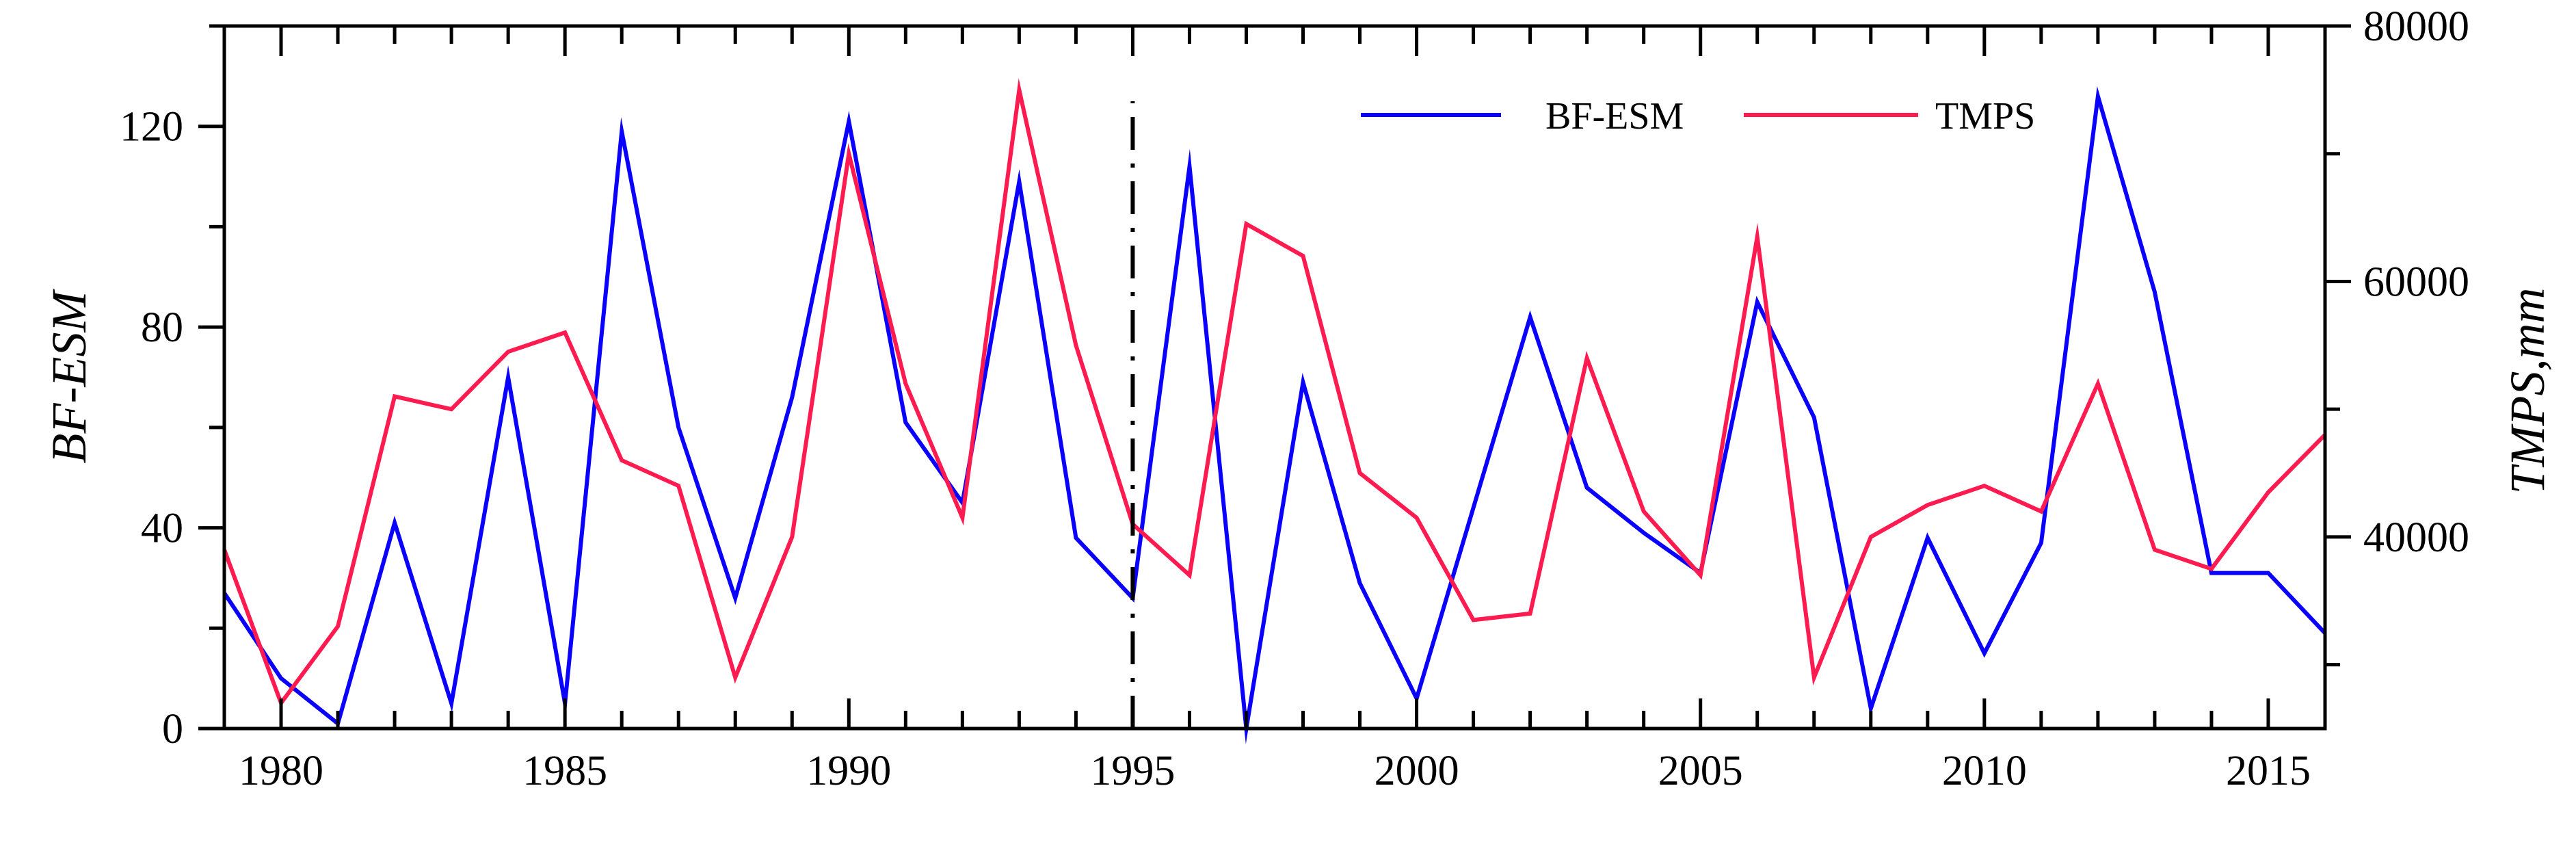  I want to click on x-tick-label: 1985, so click(564, 771).